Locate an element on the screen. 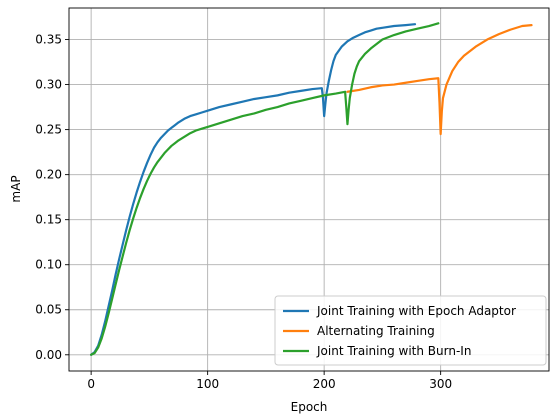  y-tick-label: 0.30 is located at coordinates (48, 85).